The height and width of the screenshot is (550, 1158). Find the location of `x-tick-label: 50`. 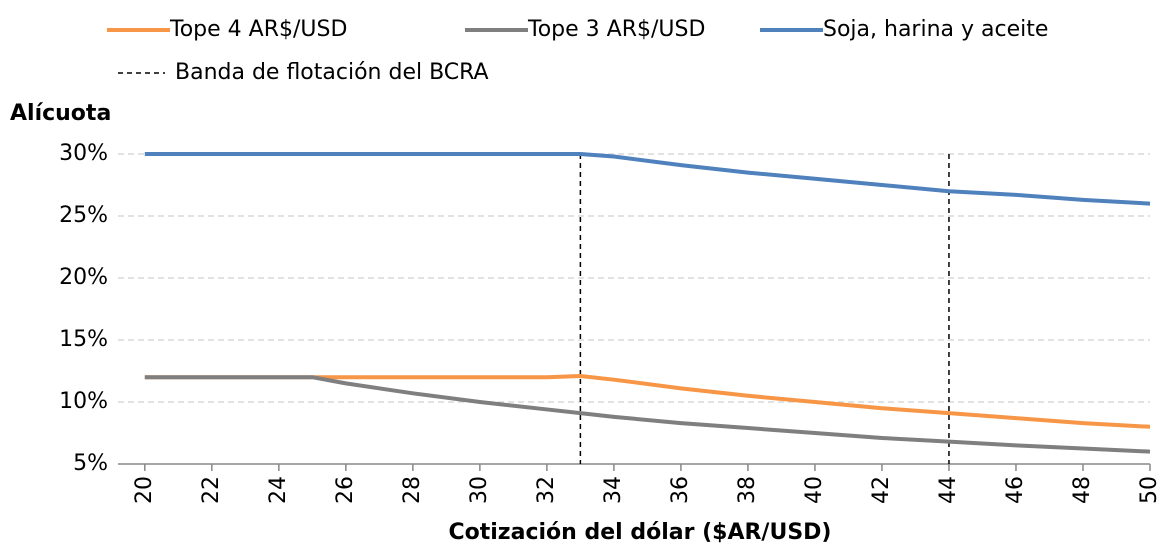

x-tick-label: 50 is located at coordinates (1147, 490).